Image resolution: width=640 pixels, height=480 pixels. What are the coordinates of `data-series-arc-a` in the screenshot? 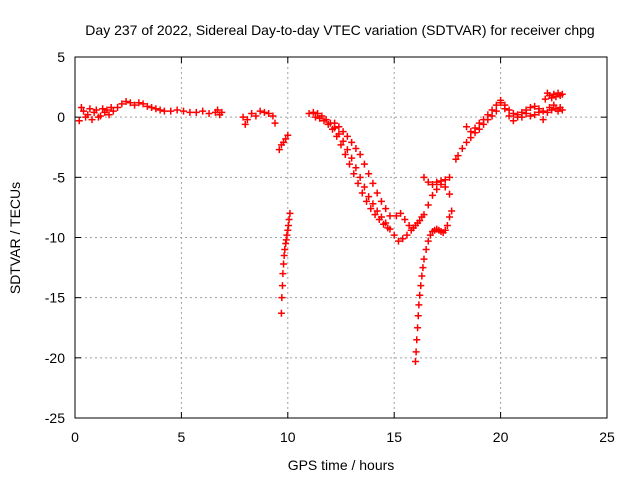 It's located at (147, 111).